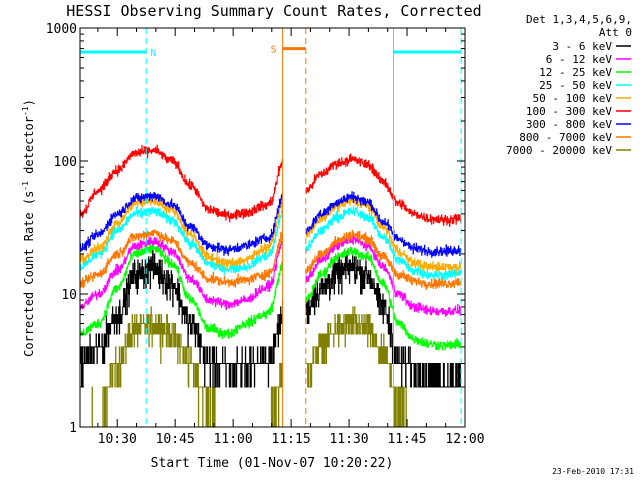 Image resolution: width=640 pixels, height=480 pixels. I want to click on legend-entry-label: 7000 - 20000 keV, so click(559, 150).